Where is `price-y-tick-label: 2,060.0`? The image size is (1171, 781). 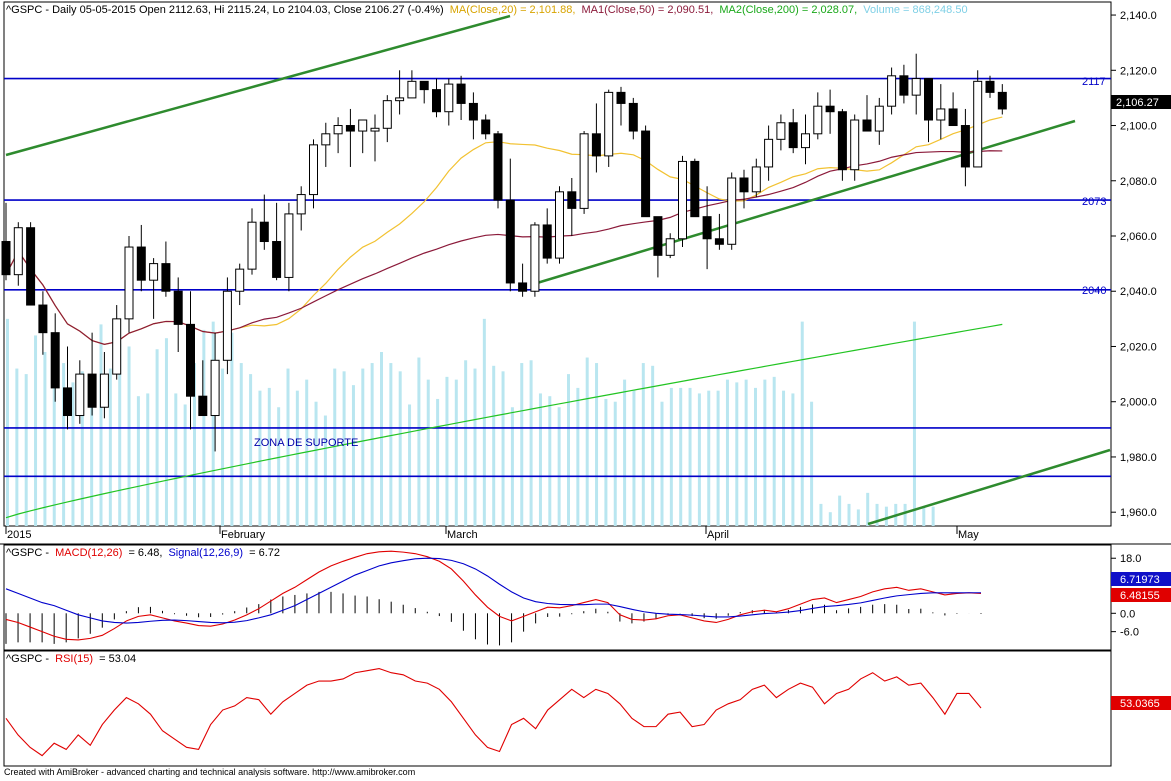
price-y-tick-label: 2,060.0 is located at coordinates (1138, 237).